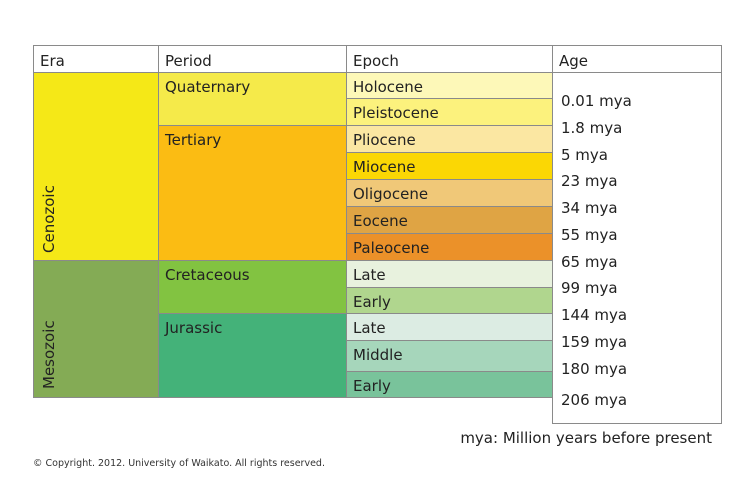 The image size is (750, 500). Describe the element at coordinates (449, 356) in the screenshot. I see `epoch-jurassic-middle: Middle` at that location.